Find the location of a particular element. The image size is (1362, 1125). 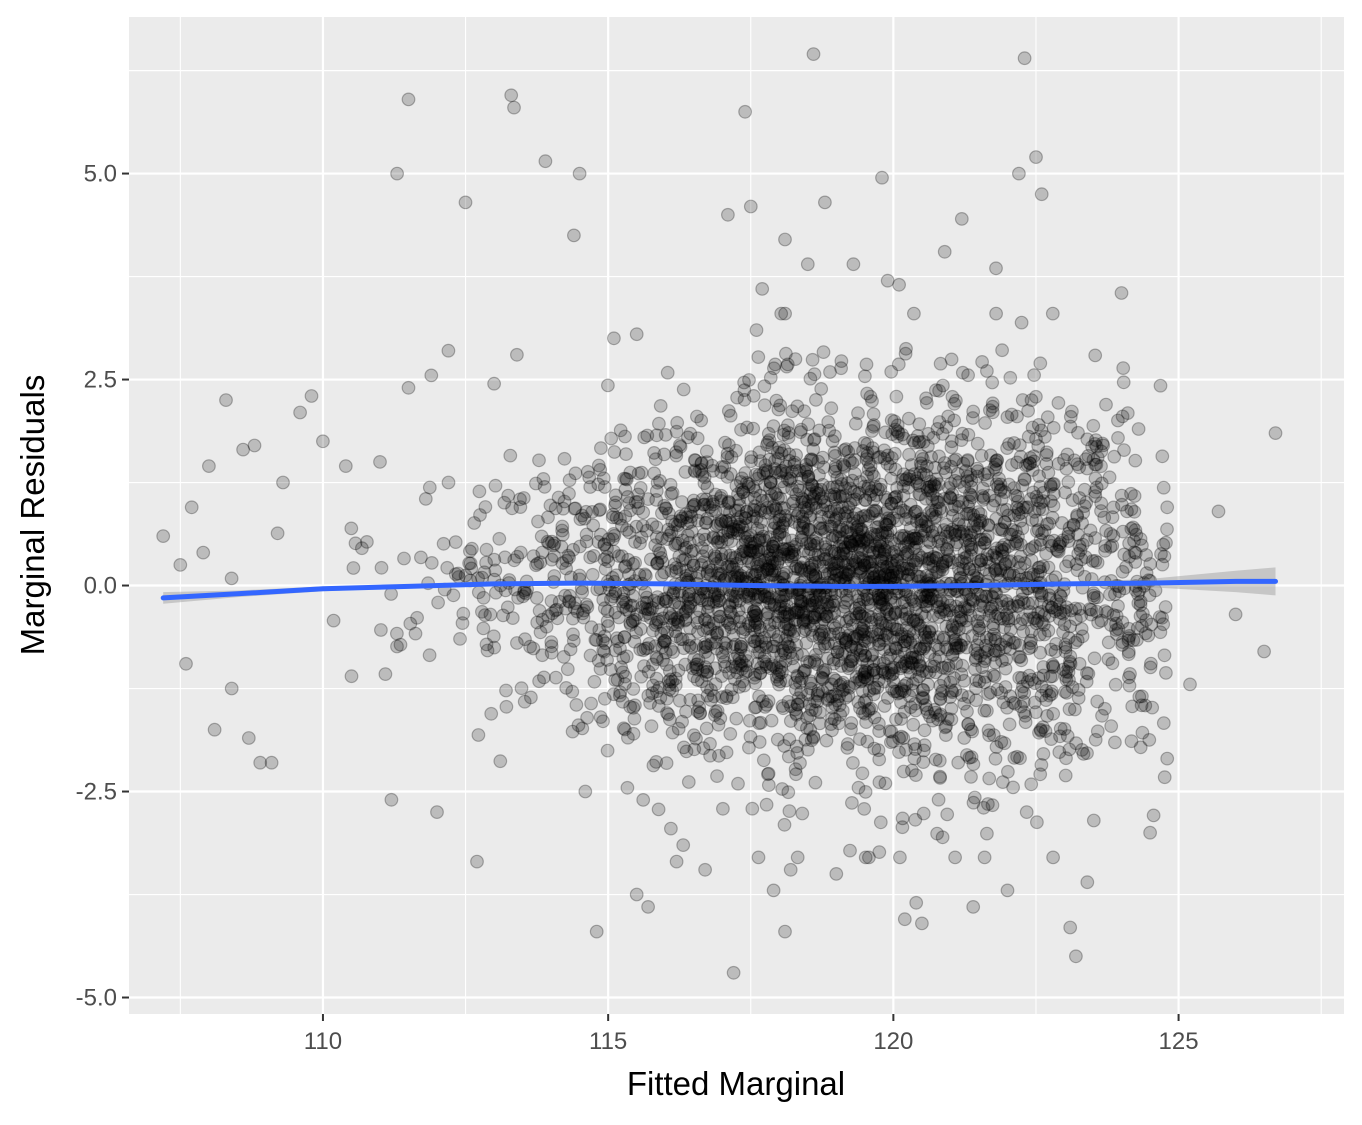

x-tick-label: 115 is located at coordinates (608, 1041).